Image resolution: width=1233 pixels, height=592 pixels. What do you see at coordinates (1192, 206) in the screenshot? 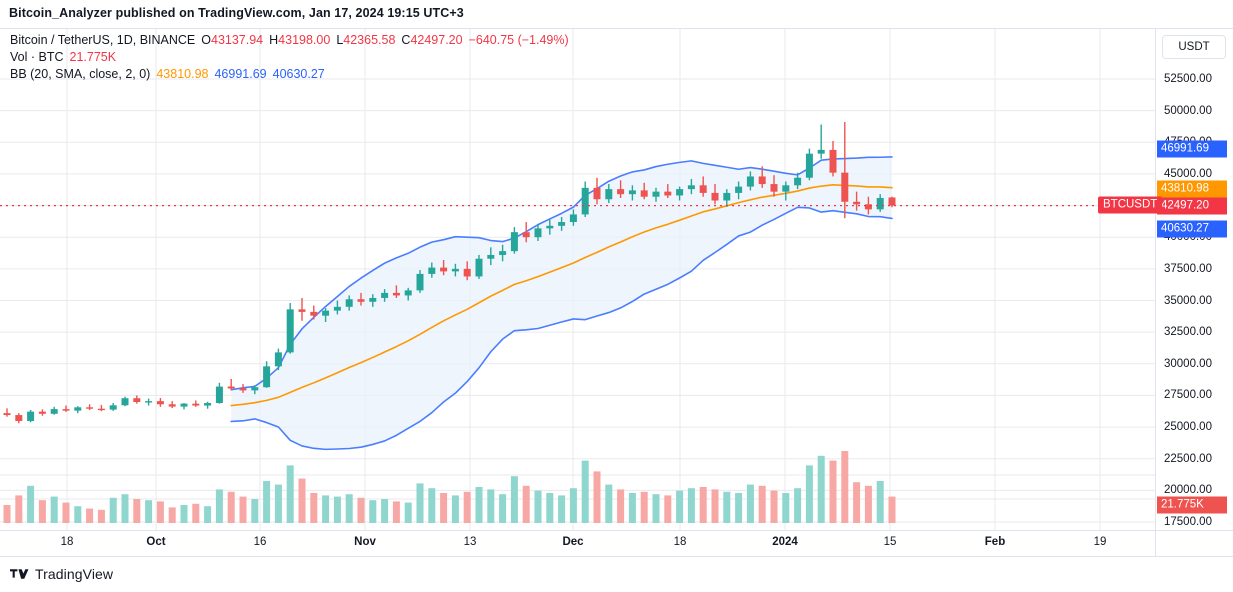
I see `price-tag: 42497.20` at bounding box center [1192, 206].